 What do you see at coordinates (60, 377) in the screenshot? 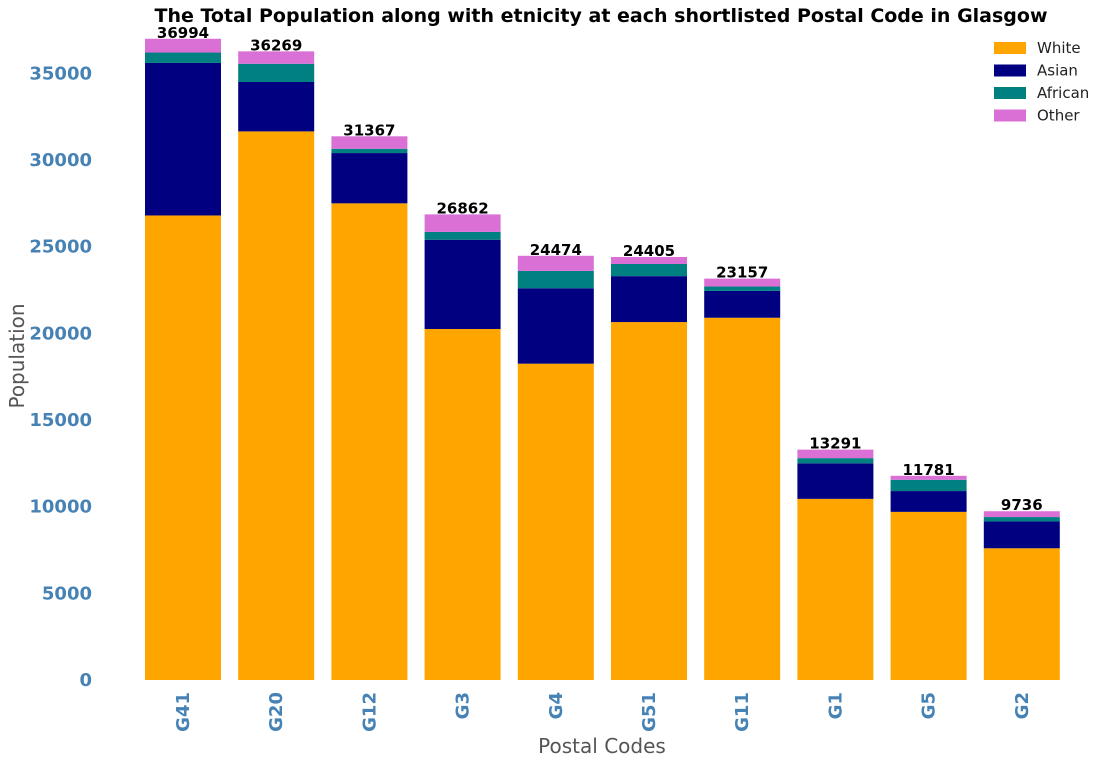
I see `y-axis-ticks: 0 5000 10000 15000 20000 25000 30000 35000` at bounding box center [60, 377].